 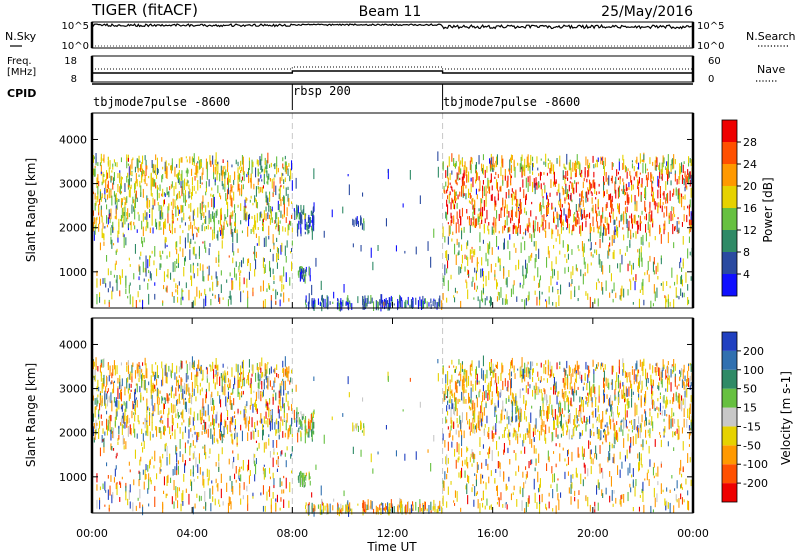 I want to click on power-colorbar-swatch, so click(x=729, y=197).